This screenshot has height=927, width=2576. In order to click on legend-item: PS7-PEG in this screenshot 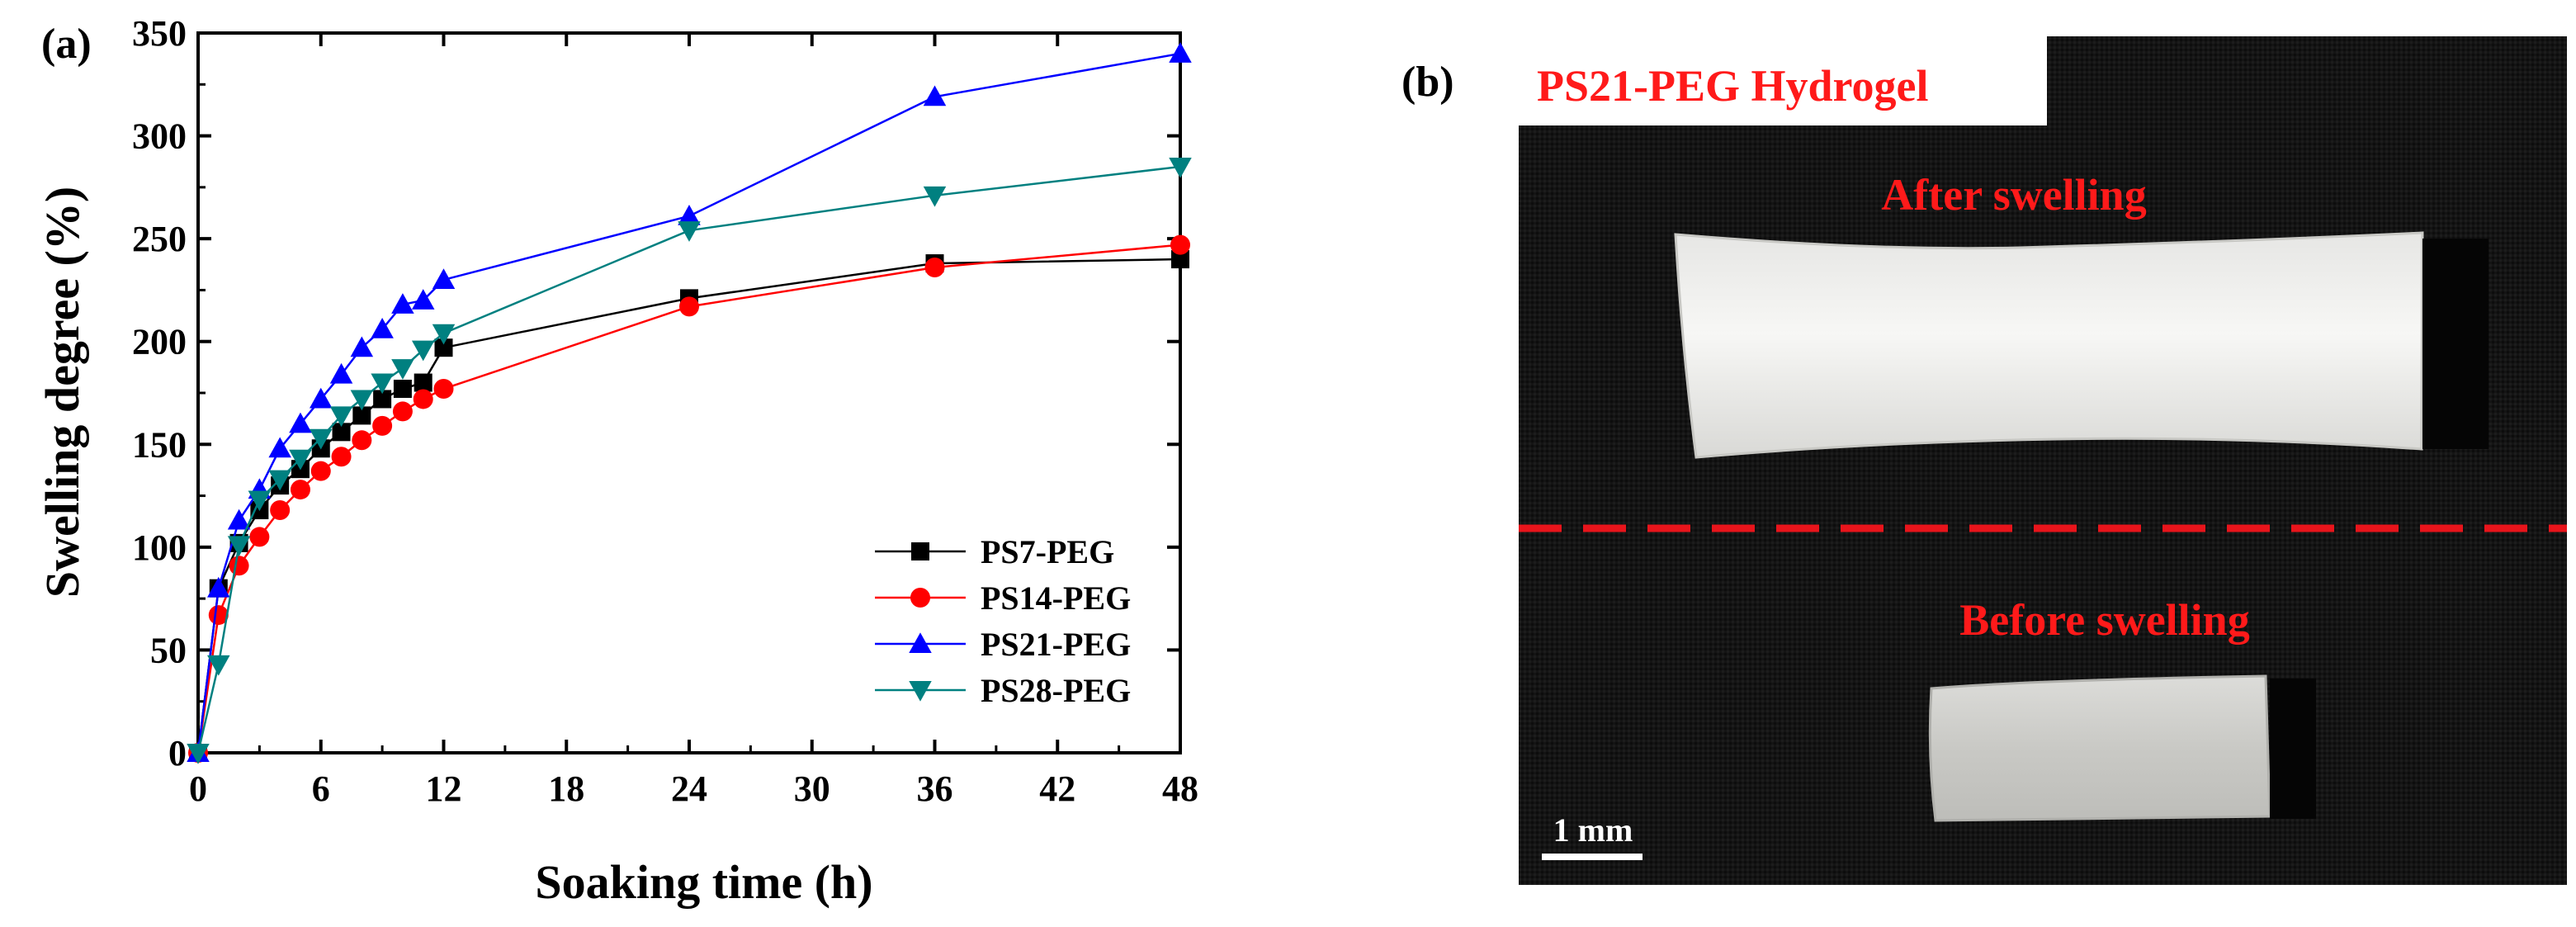, I will do `click(994, 551)`.